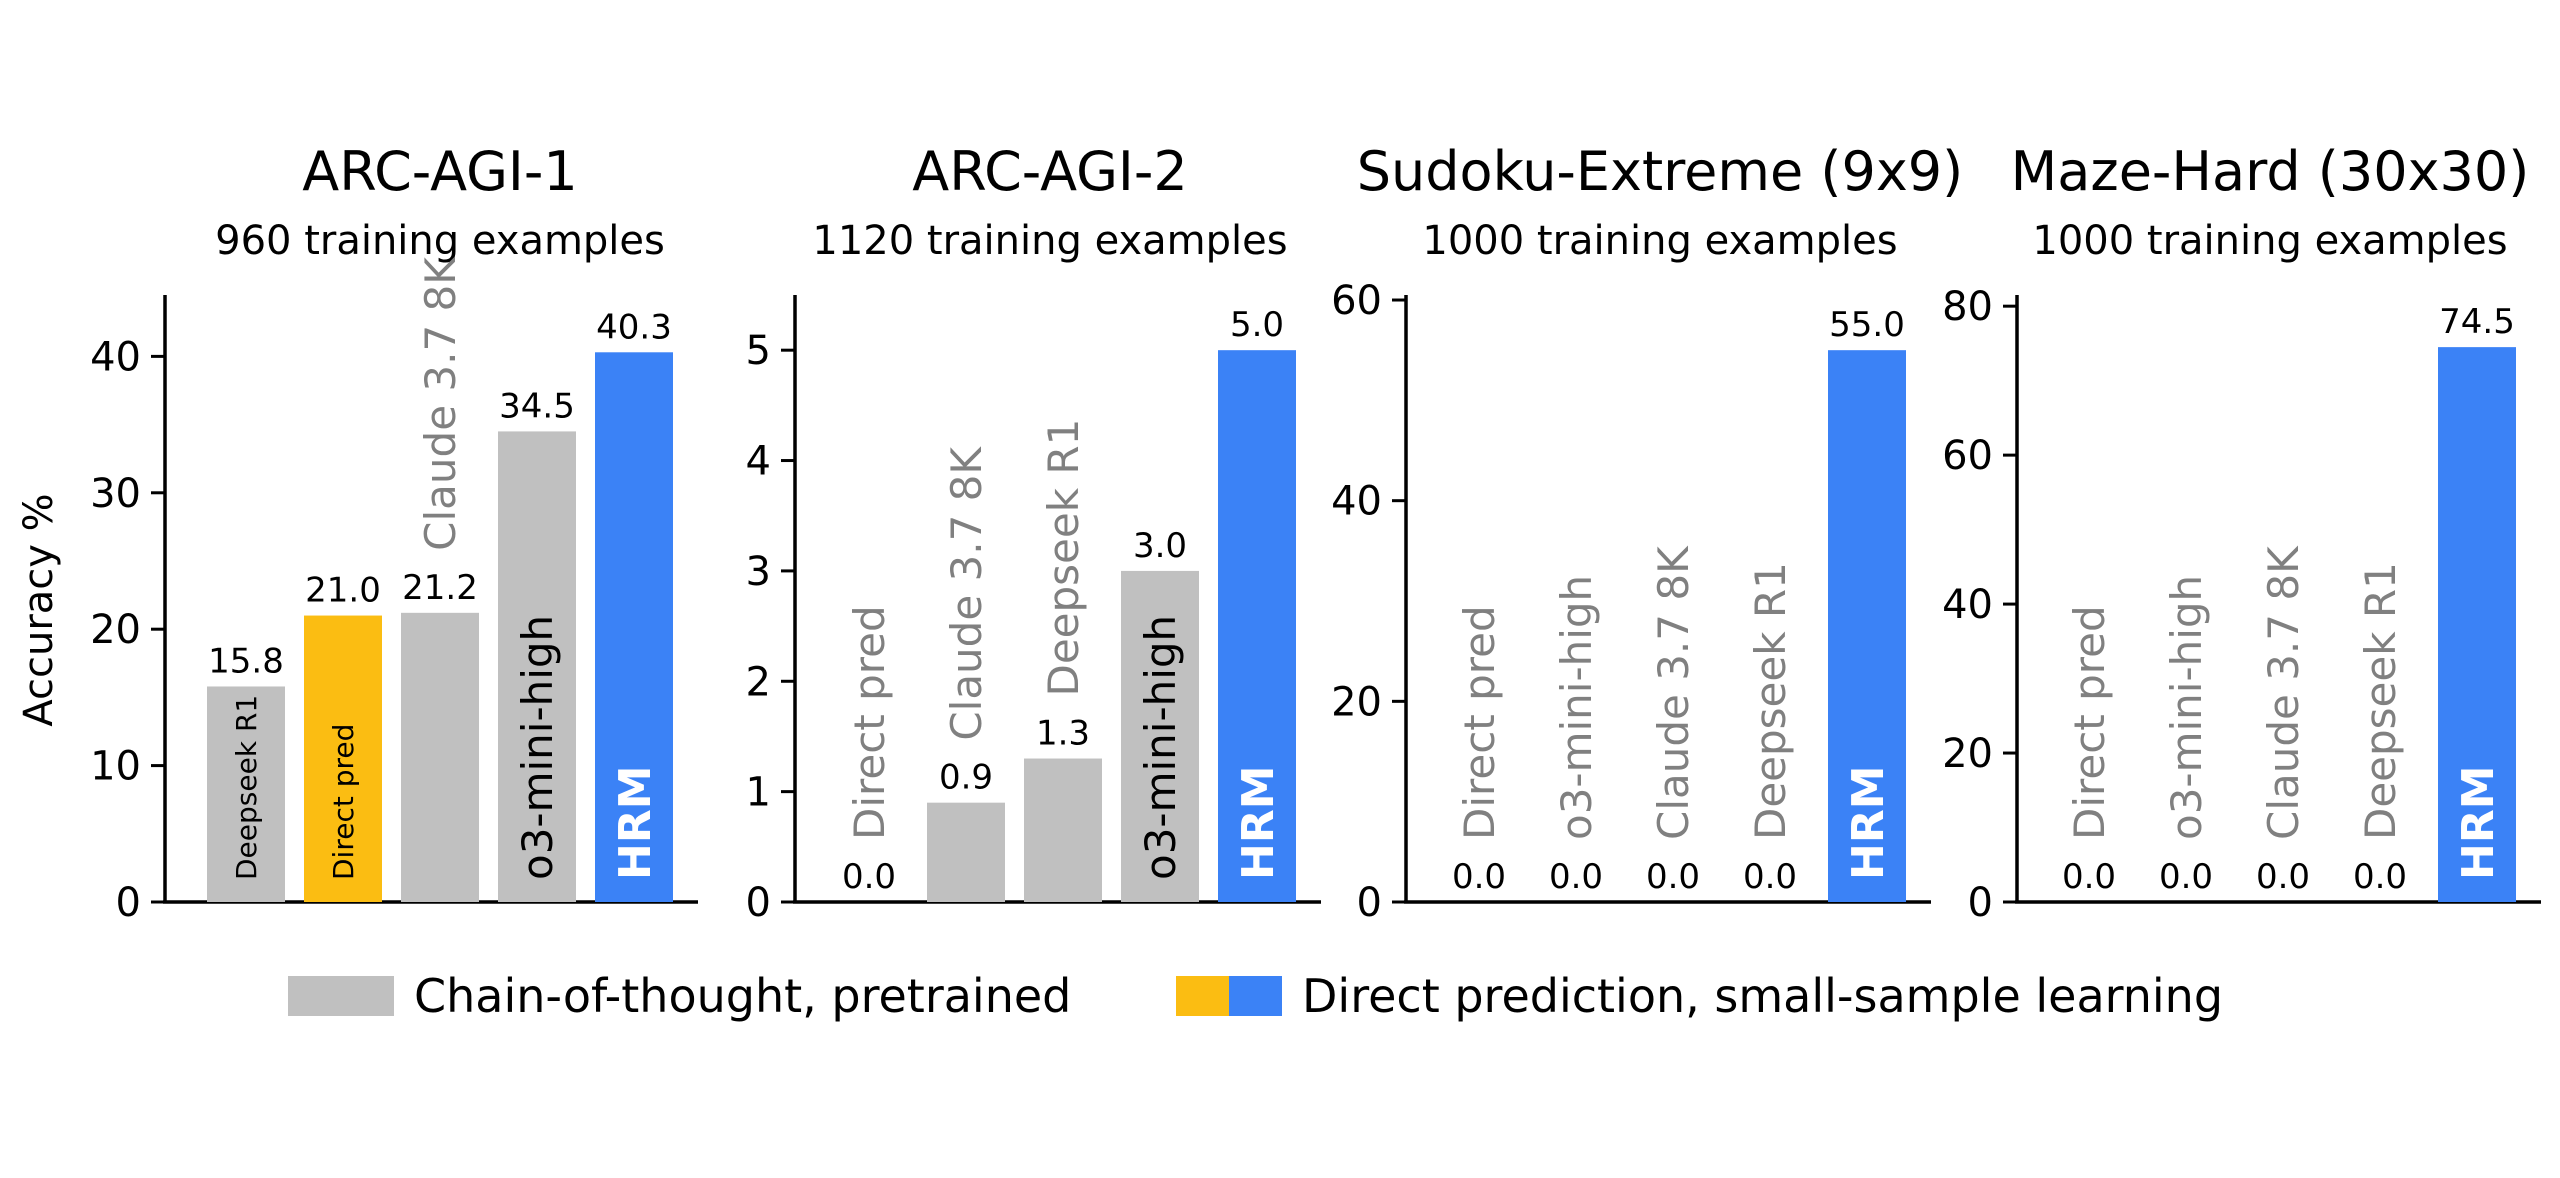 Image resolution: width=2560 pixels, height=1178 pixels. I want to click on bar-value-label: 3.0, so click(1160, 546).